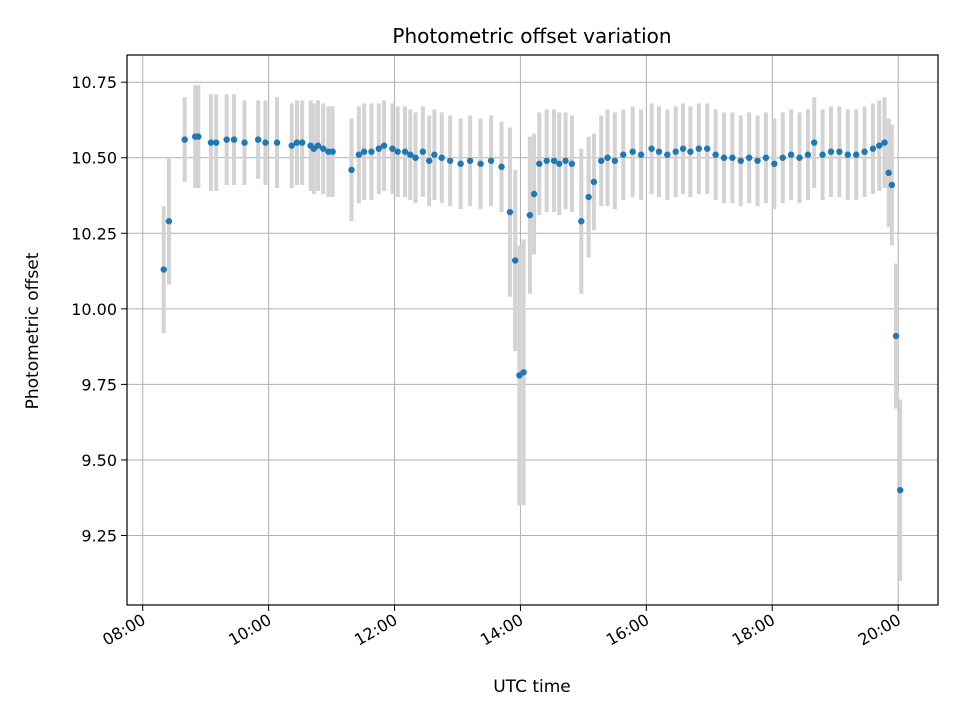 The width and height of the screenshot is (960, 720). Describe the element at coordinates (532, 687) in the screenshot. I see `x-axis-title: UTC time` at that location.